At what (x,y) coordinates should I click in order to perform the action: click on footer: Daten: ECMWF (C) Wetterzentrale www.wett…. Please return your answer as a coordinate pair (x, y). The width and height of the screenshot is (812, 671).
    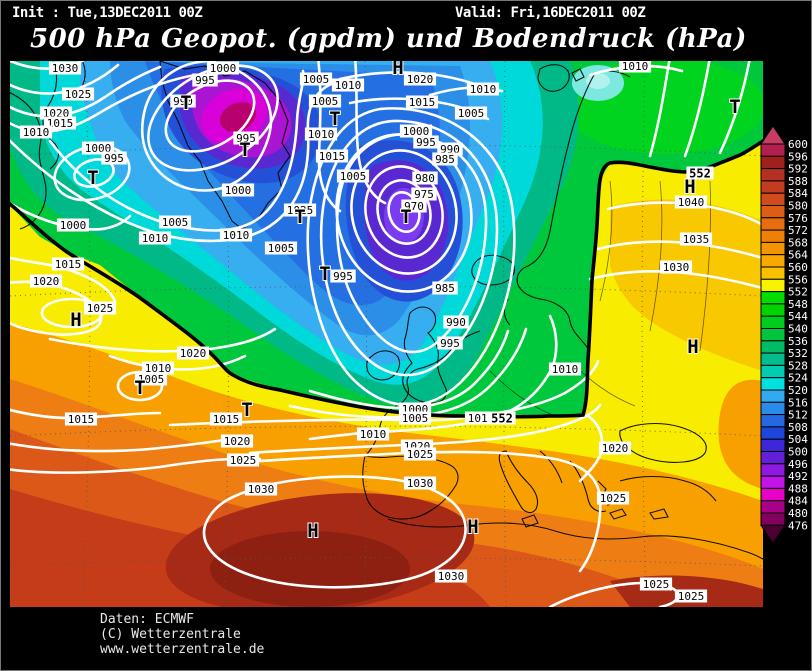
    Looking at the image, I should click on (182, 634).